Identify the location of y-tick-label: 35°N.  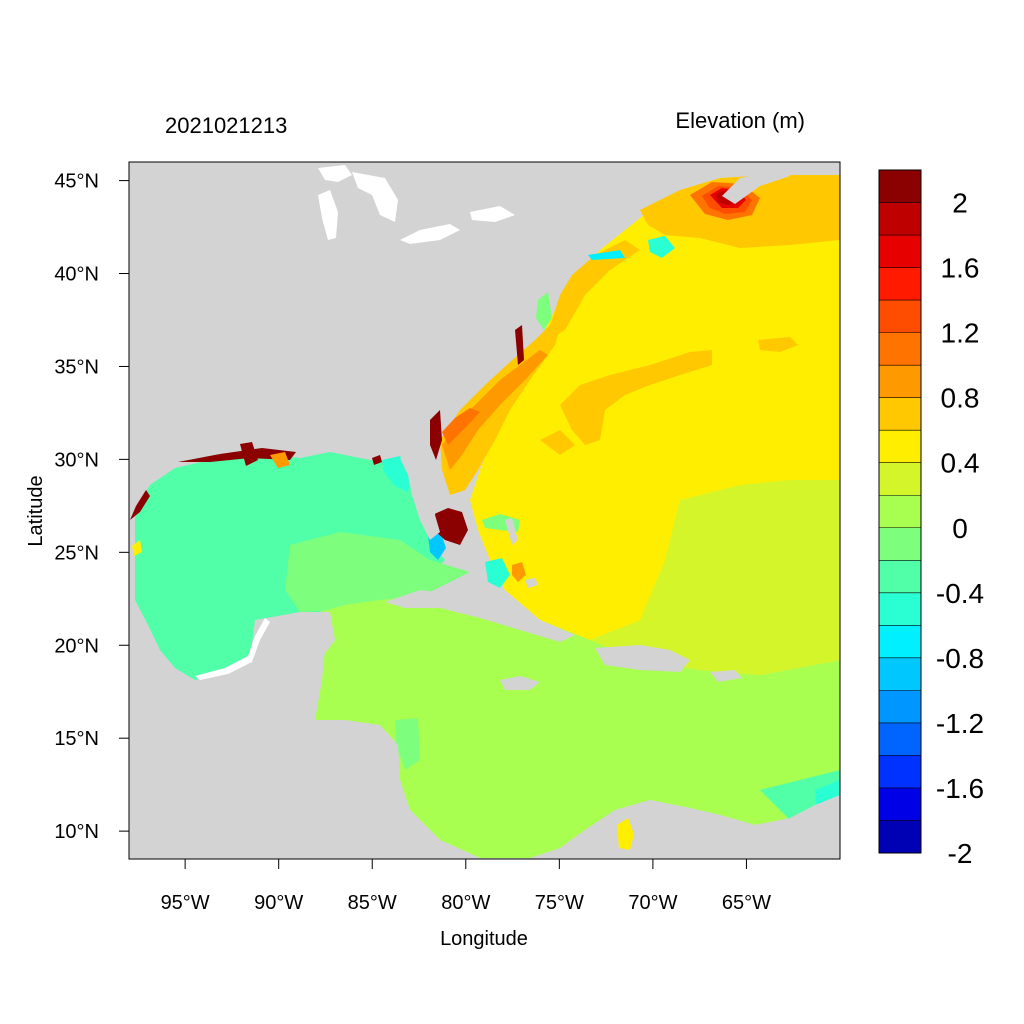
(76, 367).